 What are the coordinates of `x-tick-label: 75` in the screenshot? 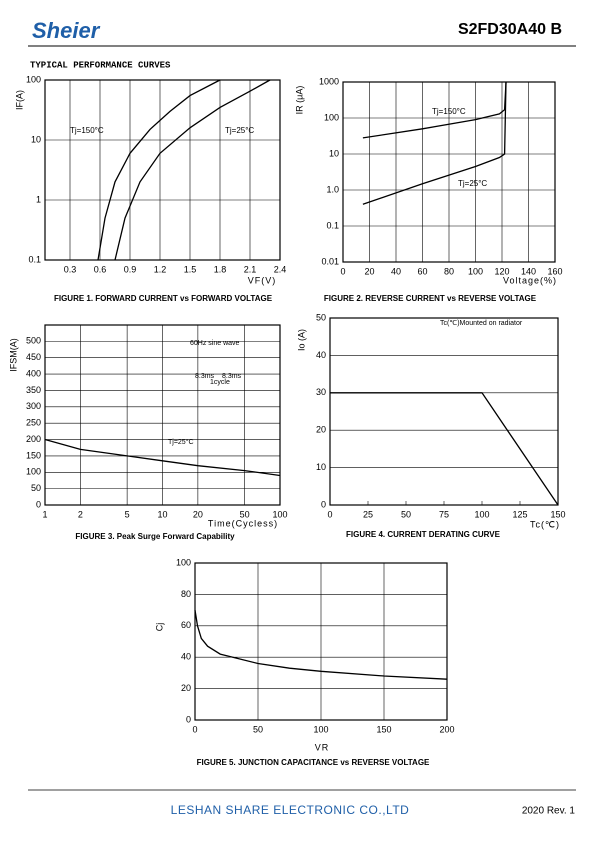 It's located at (444, 514).